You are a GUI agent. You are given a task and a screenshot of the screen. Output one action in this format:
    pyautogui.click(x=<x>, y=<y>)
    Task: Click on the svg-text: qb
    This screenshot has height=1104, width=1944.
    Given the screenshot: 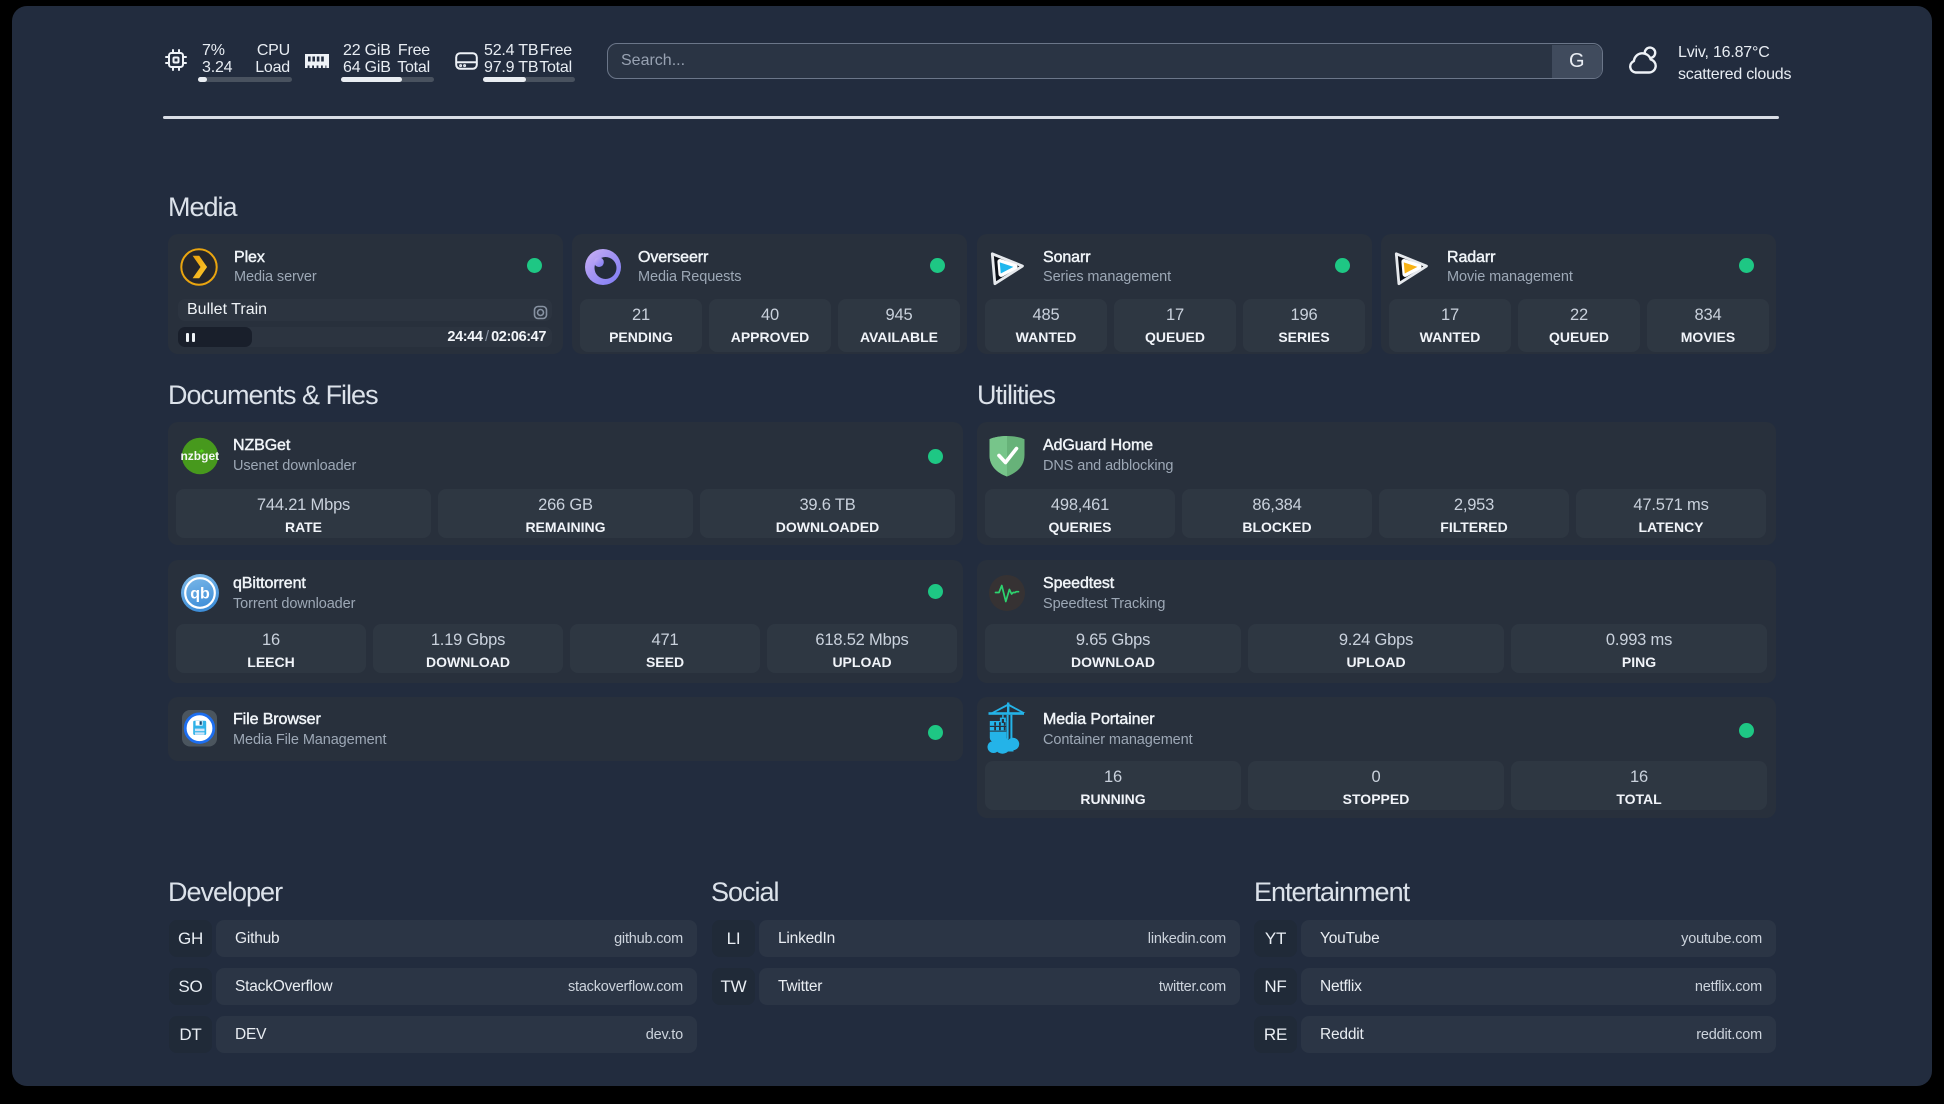 What is the action you would take?
    pyautogui.click(x=200, y=594)
    